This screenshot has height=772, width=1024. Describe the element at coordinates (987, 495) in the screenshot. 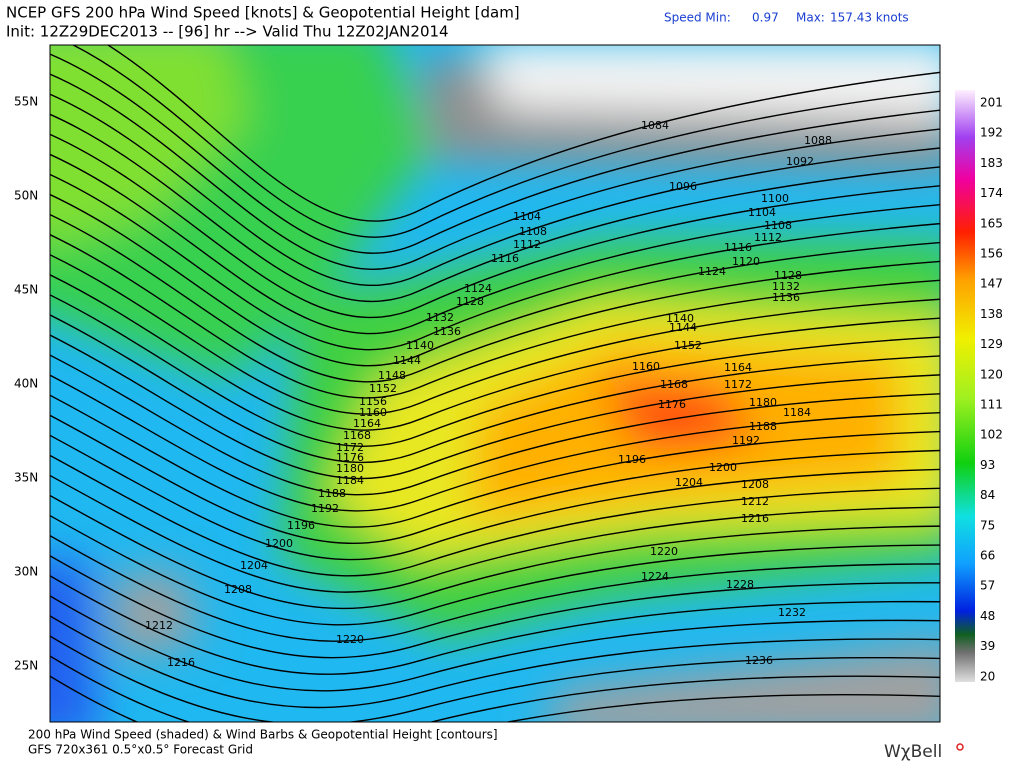

I see `colorbar-label: 84` at that location.